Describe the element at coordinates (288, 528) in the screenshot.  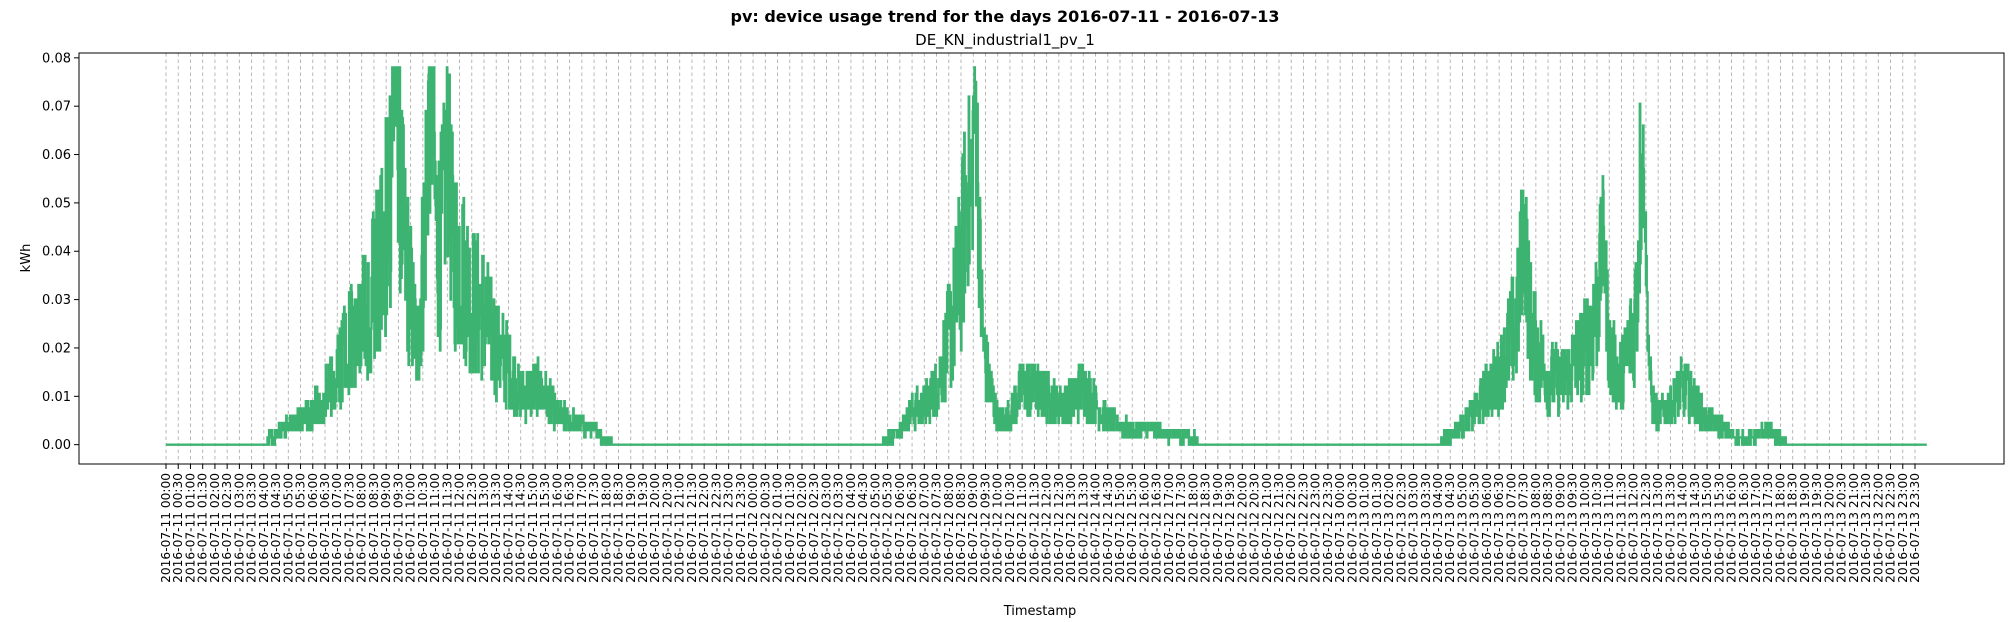
I see `x-tick-label: 2016-07-11 05:00` at that location.